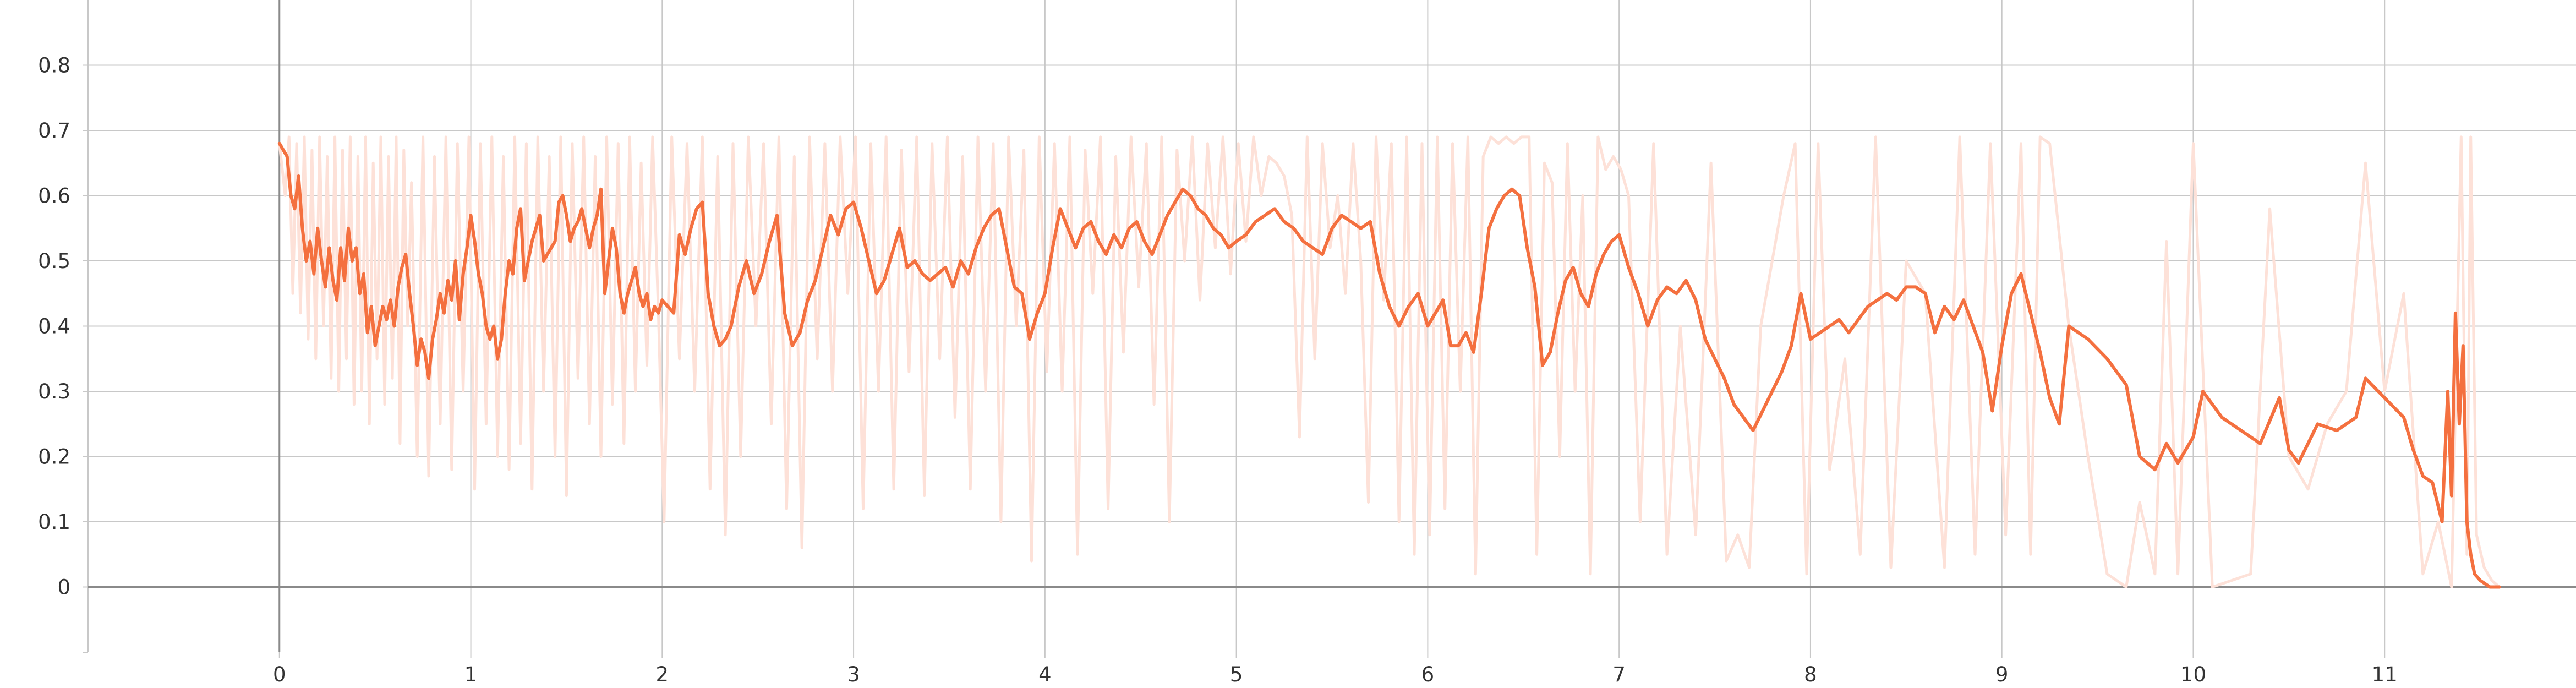 The width and height of the screenshot is (2576, 688). Describe the element at coordinates (54, 66) in the screenshot. I see `y-tick-label-8: 0.8` at that location.